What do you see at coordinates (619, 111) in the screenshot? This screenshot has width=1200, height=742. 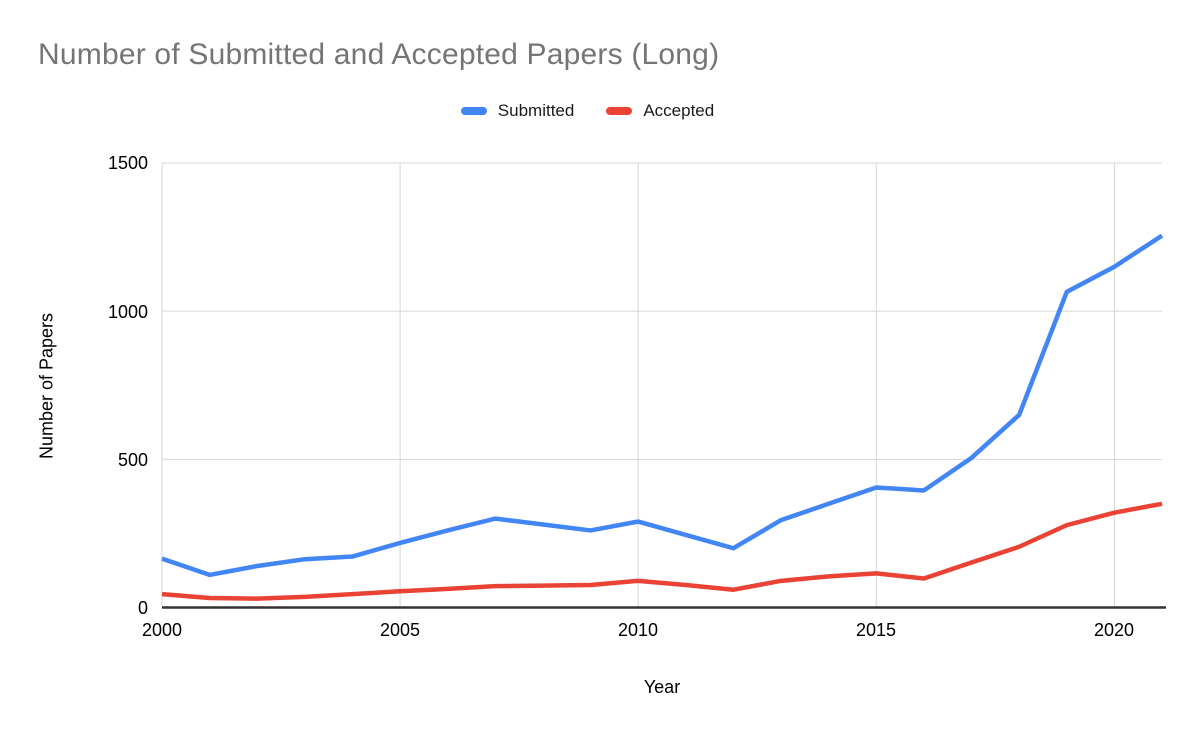 I see `accepted-series-swatch` at bounding box center [619, 111].